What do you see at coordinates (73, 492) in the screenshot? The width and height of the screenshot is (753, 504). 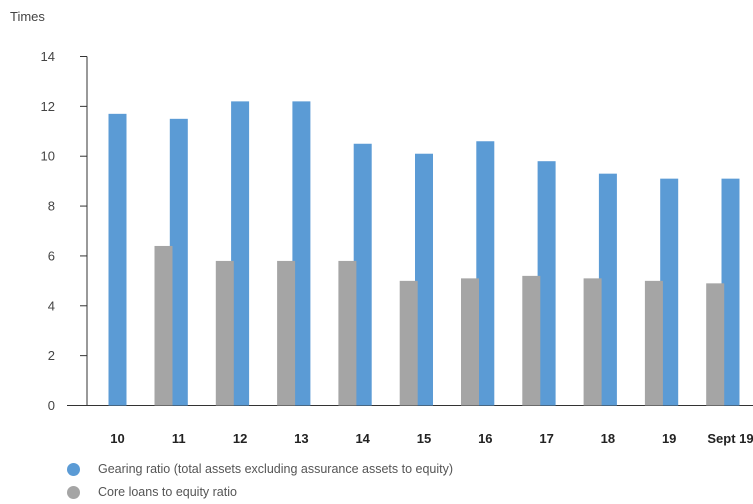 I see `legend-swatch-core-loans` at bounding box center [73, 492].